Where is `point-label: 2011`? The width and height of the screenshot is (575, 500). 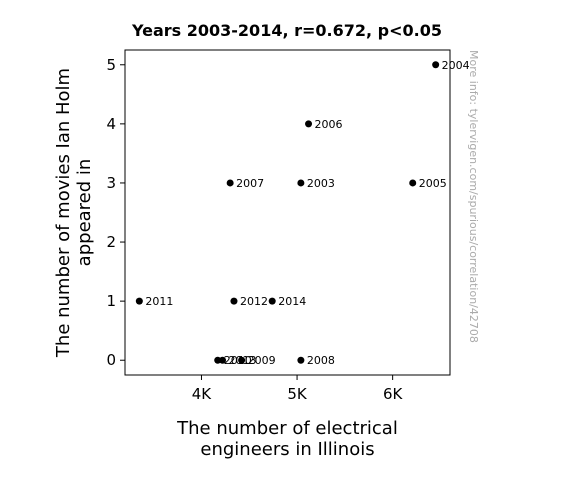
point-label: 2011 is located at coordinates (159, 301).